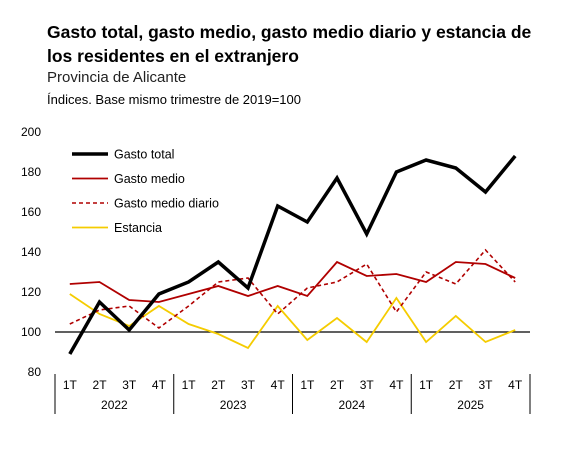 The height and width of the screenshot is (471, 565). Describe the element at coordinates (138, 228) in the screenshot. I see `legend-label-estancia: Estancia` at that location.